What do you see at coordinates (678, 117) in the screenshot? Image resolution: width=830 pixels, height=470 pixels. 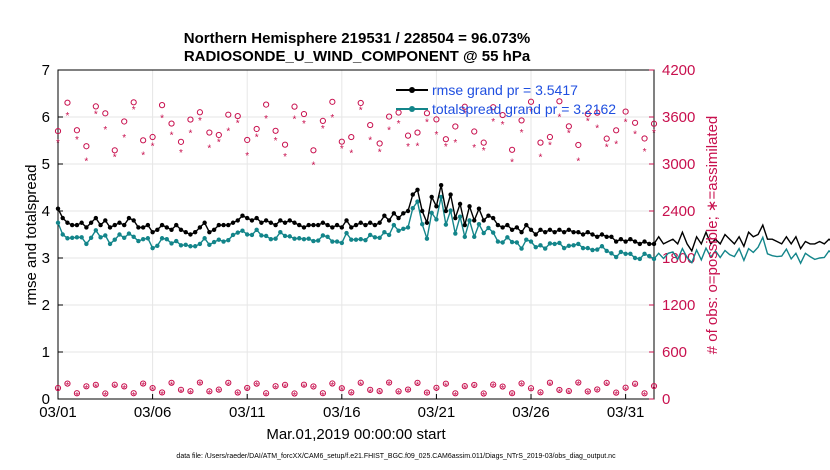 I see `y-right-tick-label: 3600` at bounding box center [678, 117].